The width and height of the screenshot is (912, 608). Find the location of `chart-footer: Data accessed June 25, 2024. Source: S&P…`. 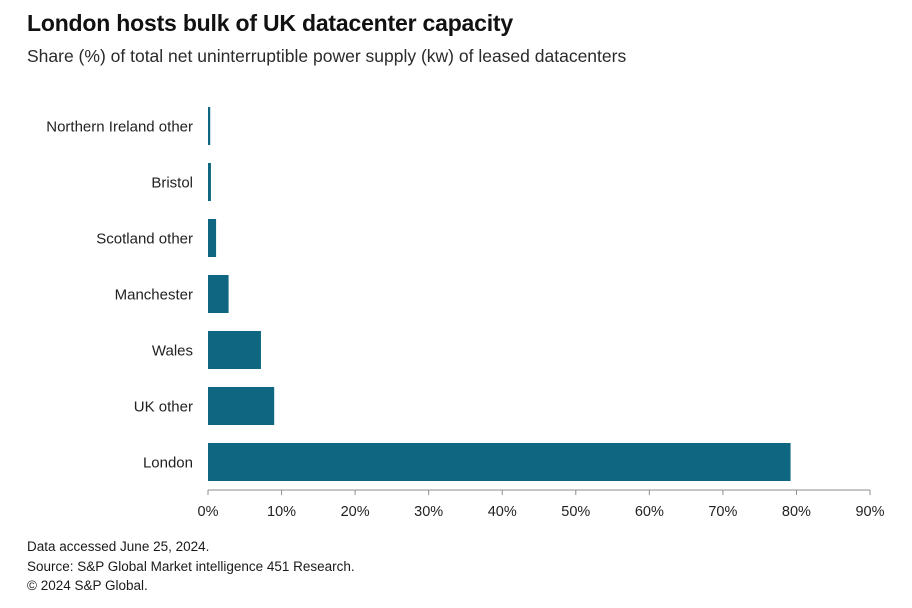

chart-footer: Data accessed June 25, 2024. Source: S&P… is located at coordinates (191, 566).